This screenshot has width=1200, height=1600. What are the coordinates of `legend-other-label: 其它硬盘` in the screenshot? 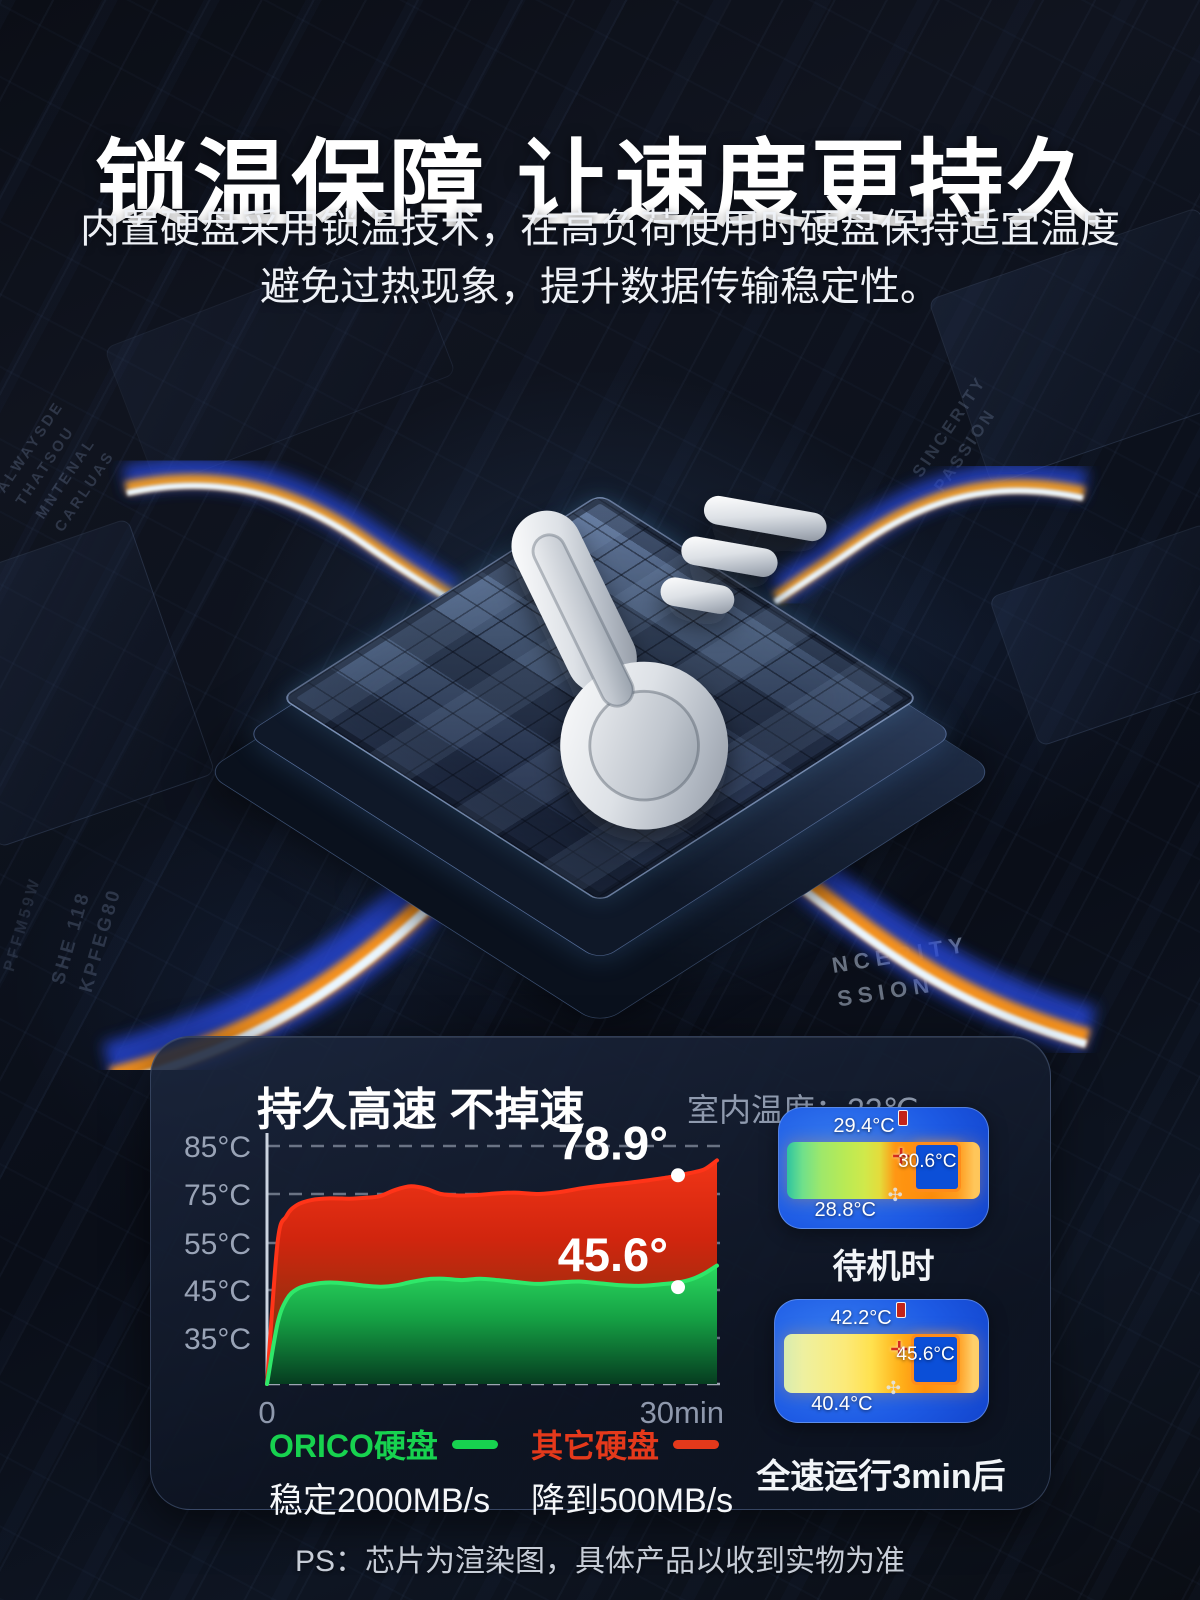 It's located at (595, 1446).